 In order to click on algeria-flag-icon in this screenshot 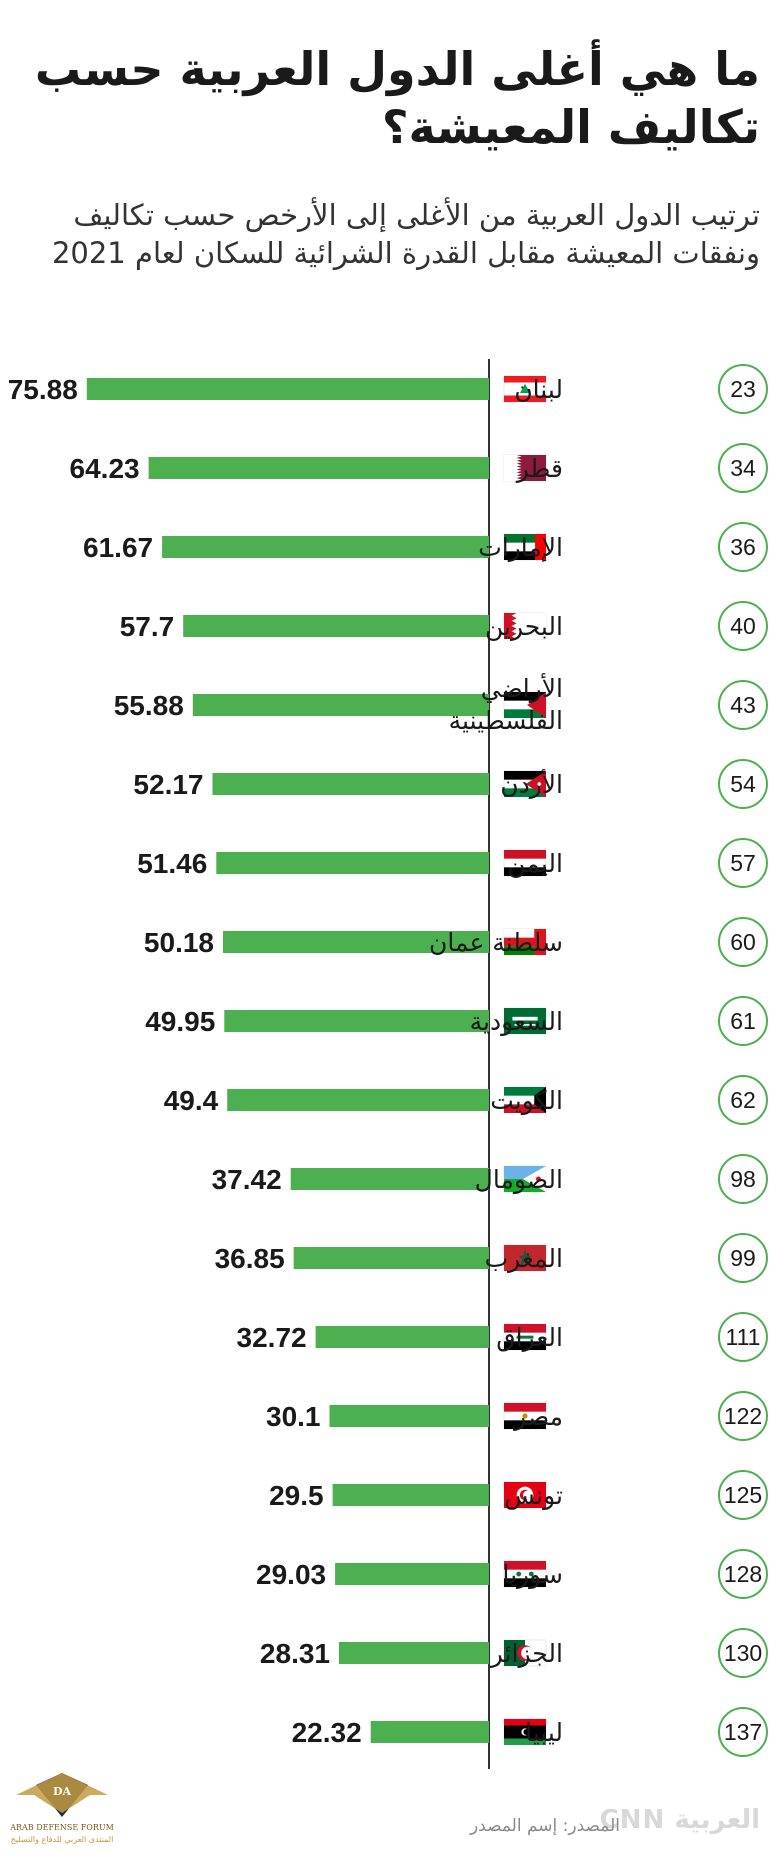, I will do `click(525, 1653)`.